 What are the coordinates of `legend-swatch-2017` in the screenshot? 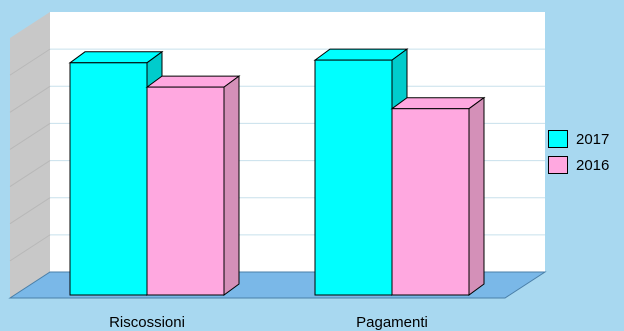 It's located at (558, 139).